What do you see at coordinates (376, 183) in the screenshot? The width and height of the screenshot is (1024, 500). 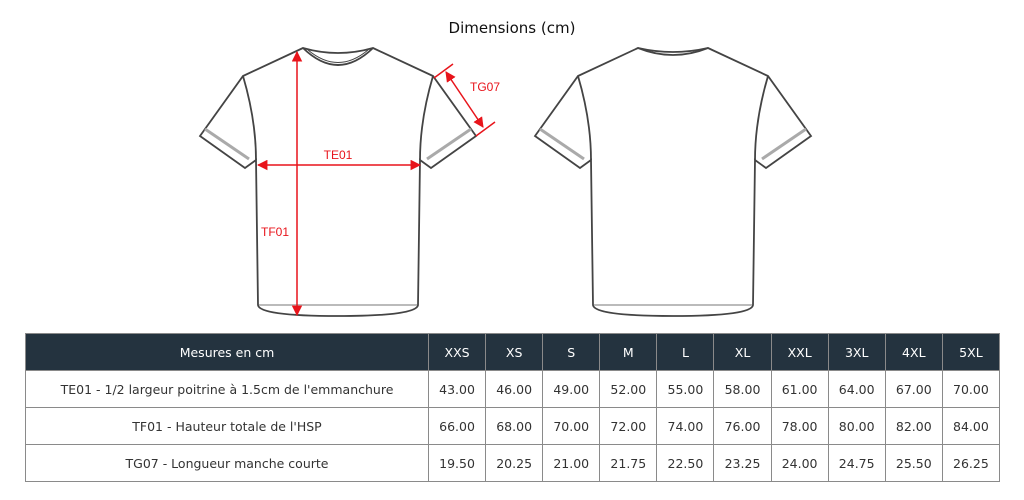 I see `measure-lines` at bounding box center [376, 183].